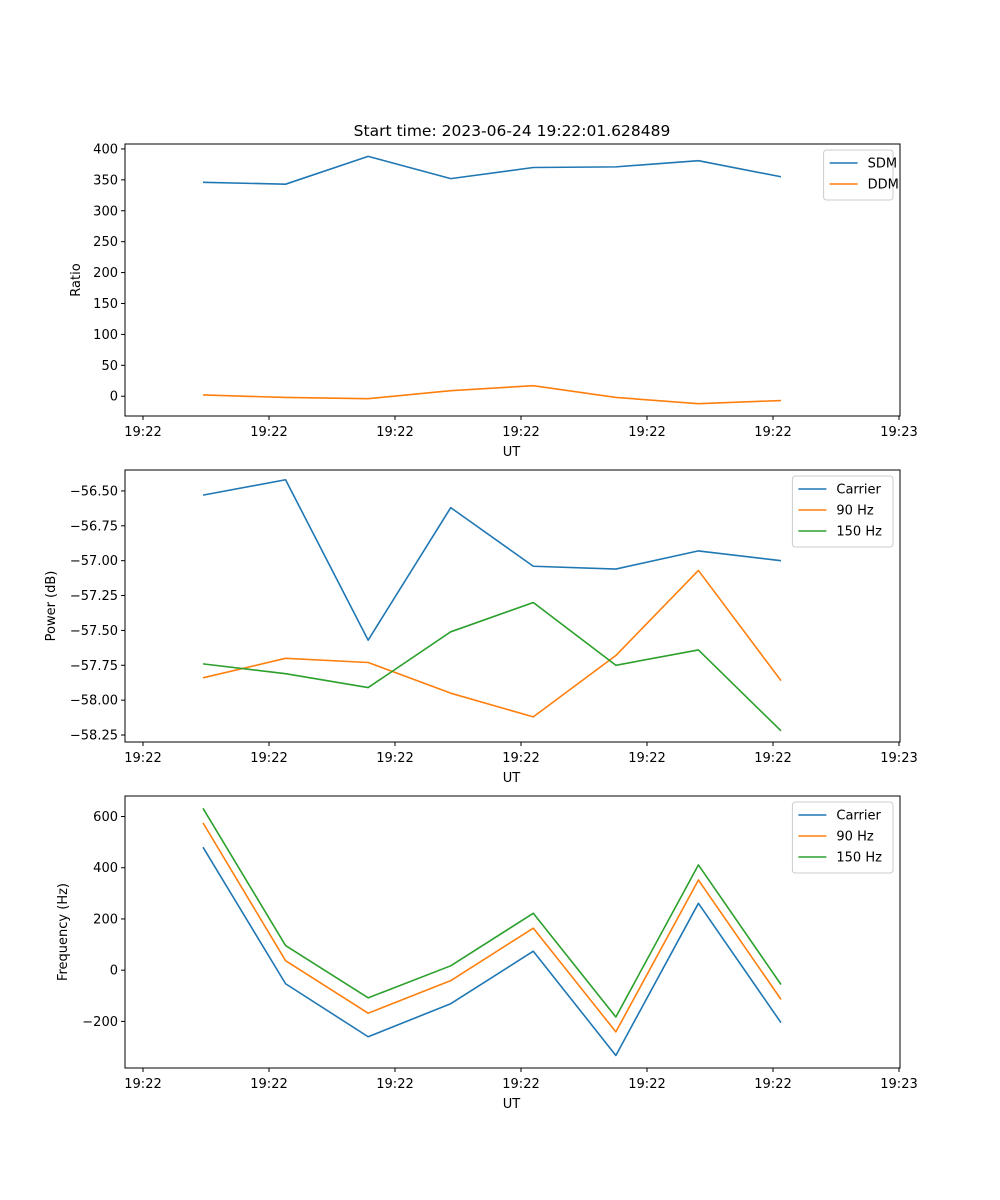  I want to click on y-tick-label: −56.50, so click(94, 491).